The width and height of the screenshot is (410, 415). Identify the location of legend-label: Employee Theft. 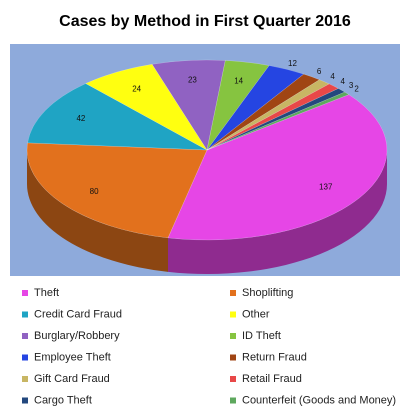
(72, 357).